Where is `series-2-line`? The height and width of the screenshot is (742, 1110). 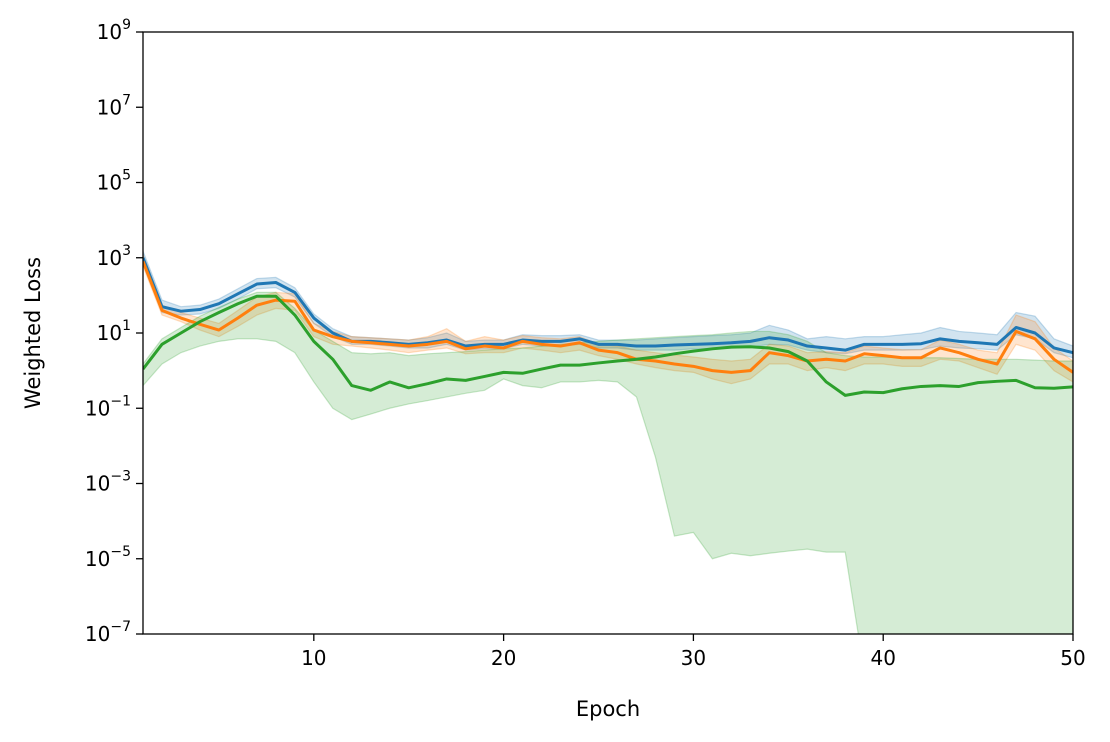 series-2-line is located at coordinates (608, 317).